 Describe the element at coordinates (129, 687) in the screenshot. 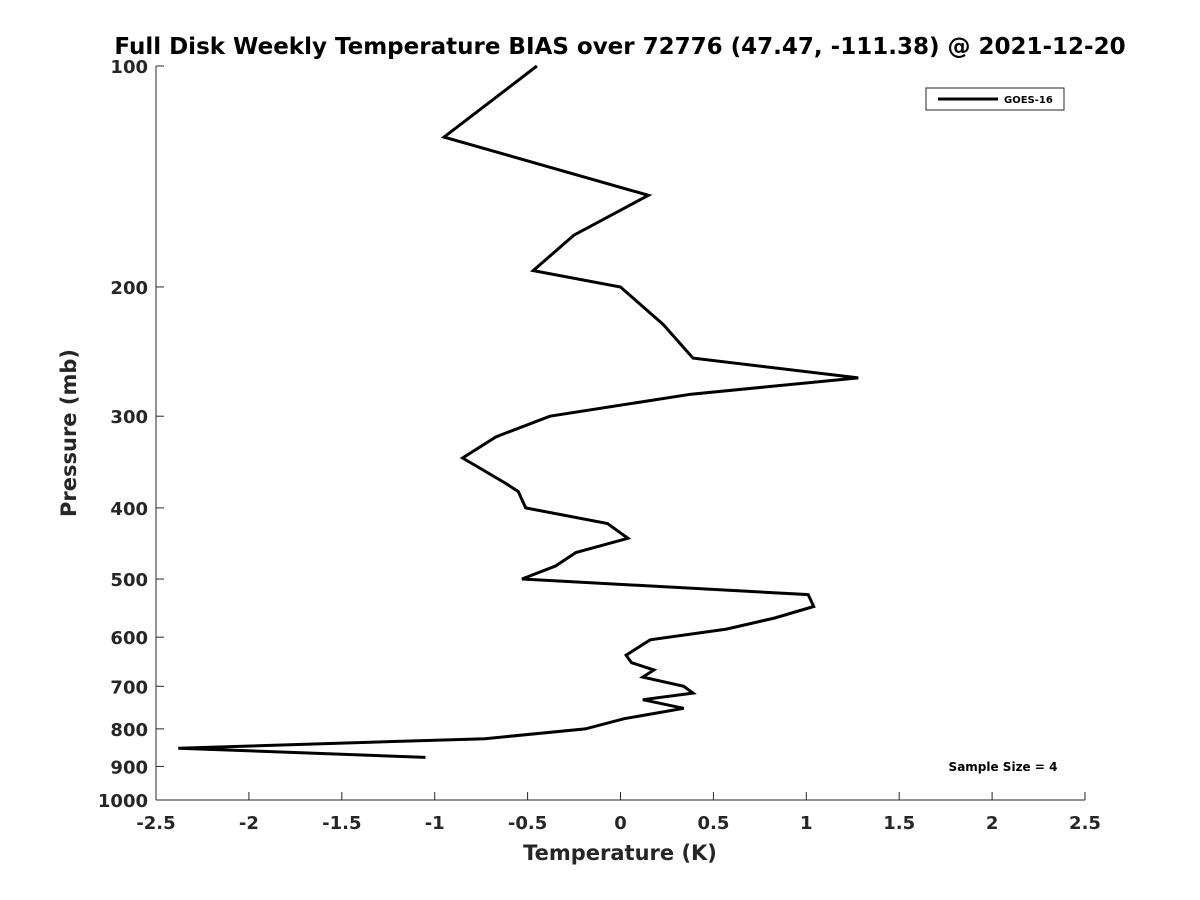

I see `y-tick-label: 700` at that location.